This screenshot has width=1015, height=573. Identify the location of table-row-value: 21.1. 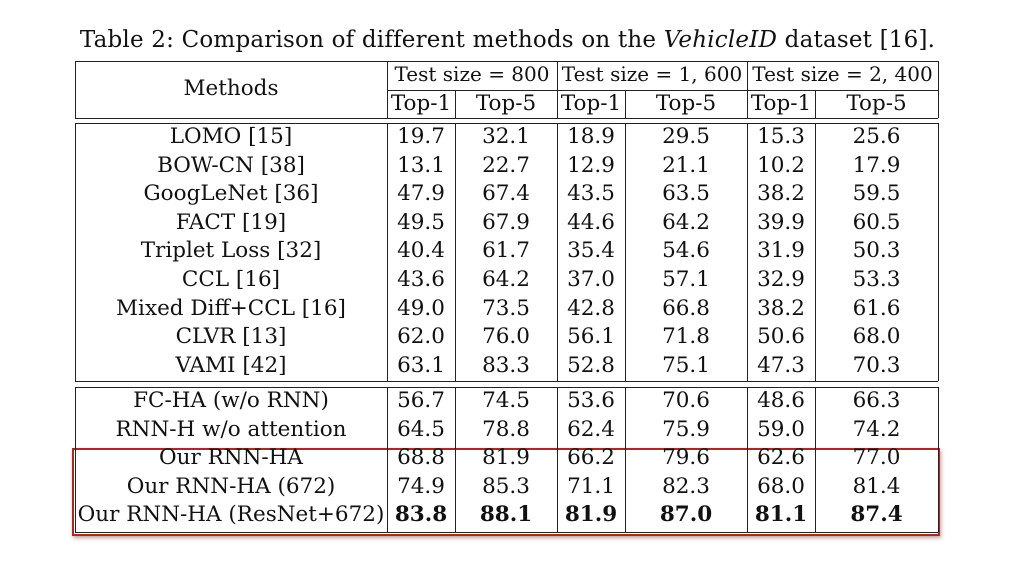
(686, 165).